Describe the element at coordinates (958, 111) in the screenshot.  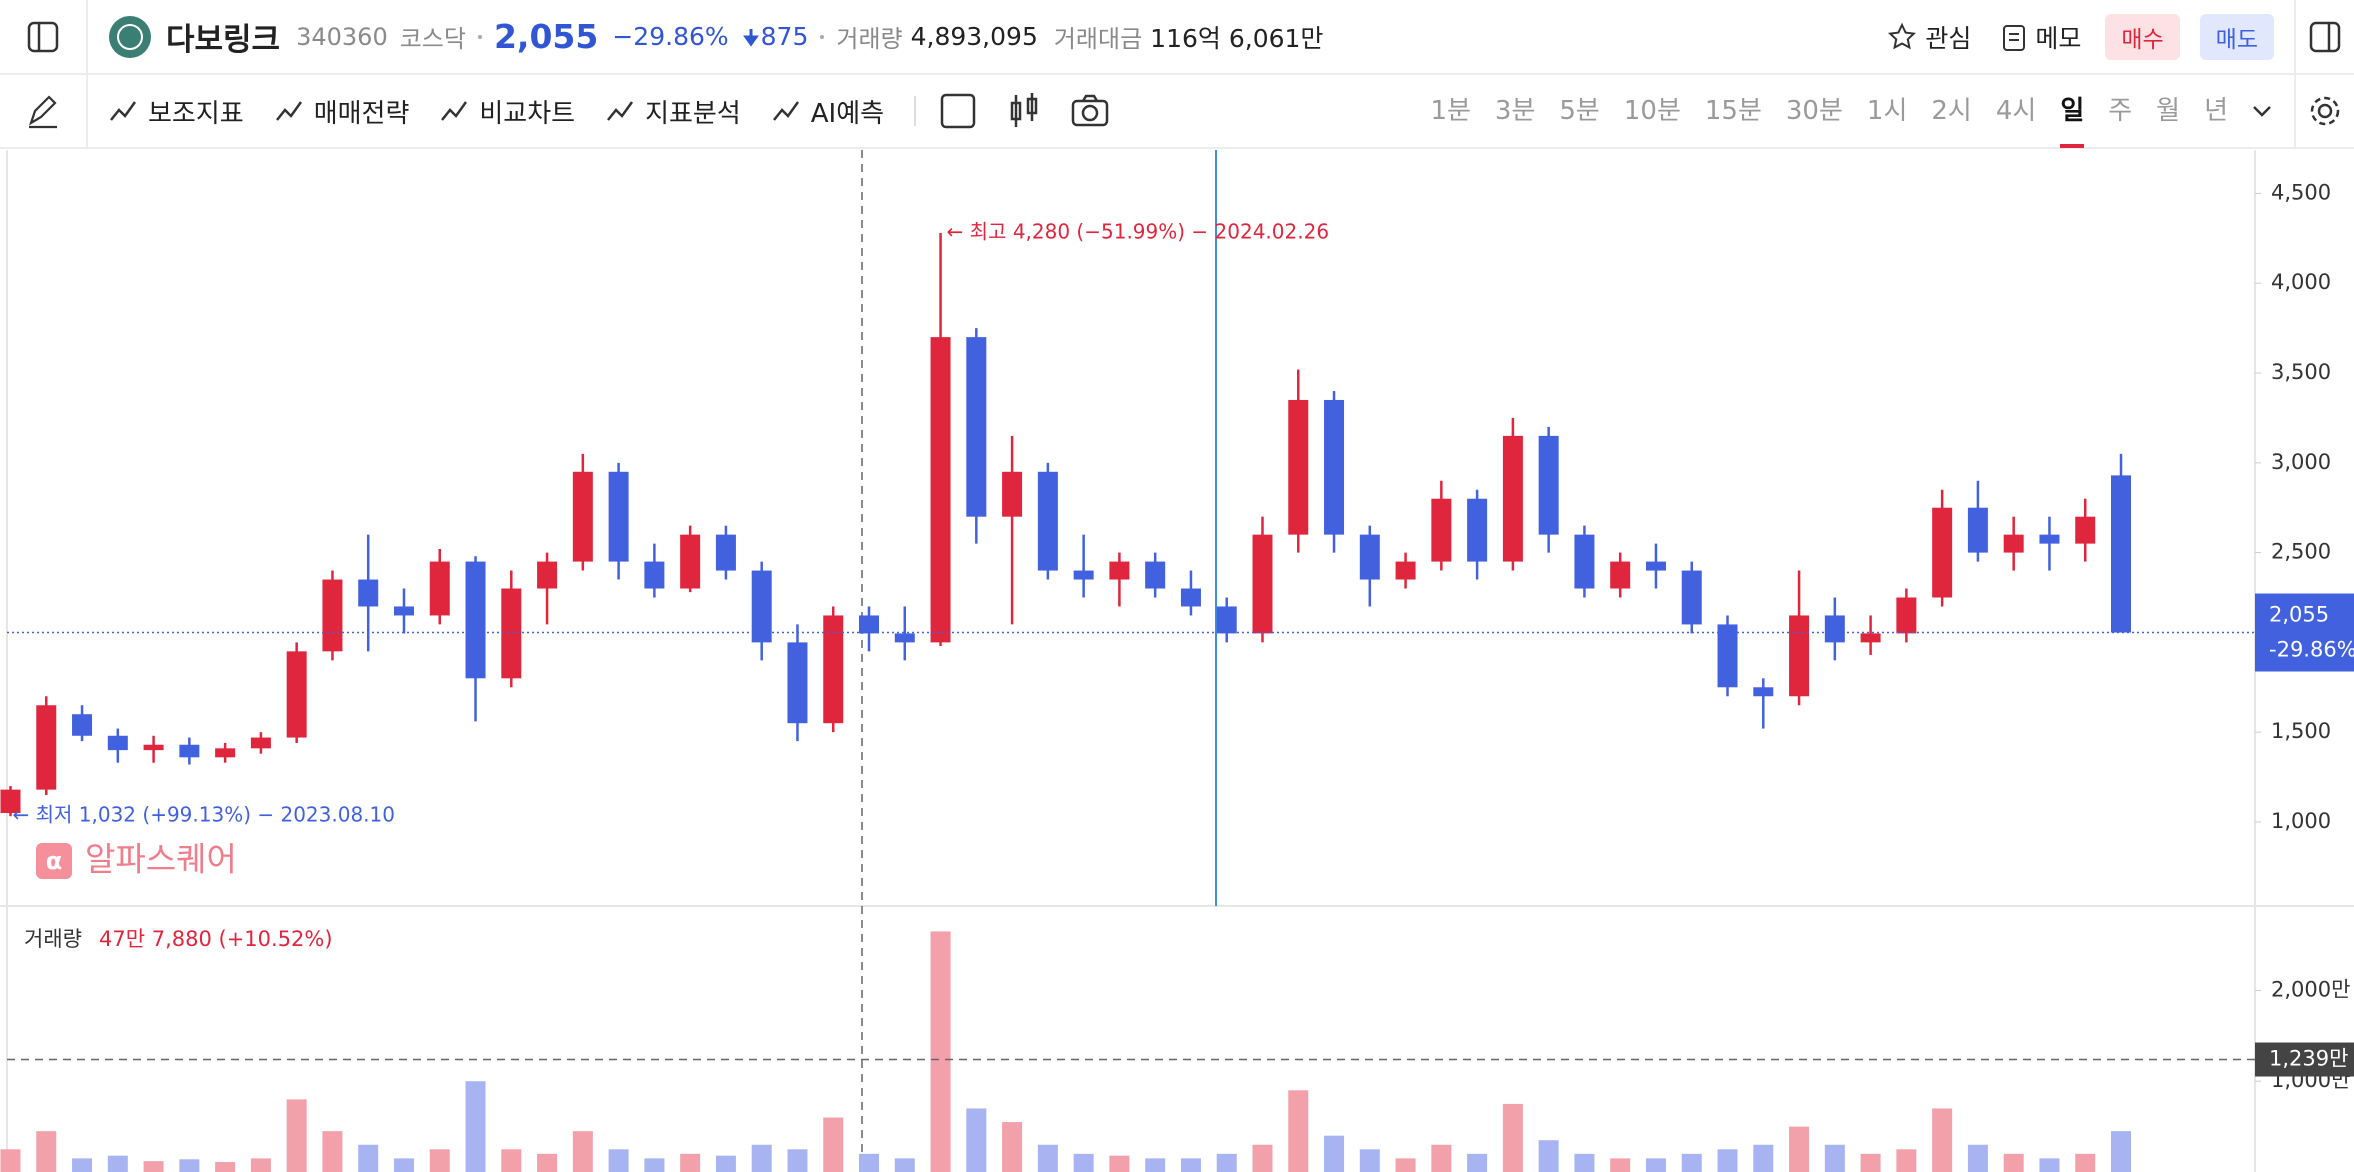
I see `square-icon` at that location.